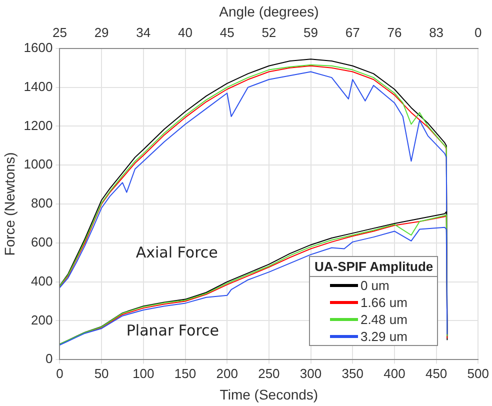 This screenshot has height=406, width=492. What do you see at coordinates (375, 285) in the screenshot?
I see `legend-label: 0 um` at bounding box center [375, 285].